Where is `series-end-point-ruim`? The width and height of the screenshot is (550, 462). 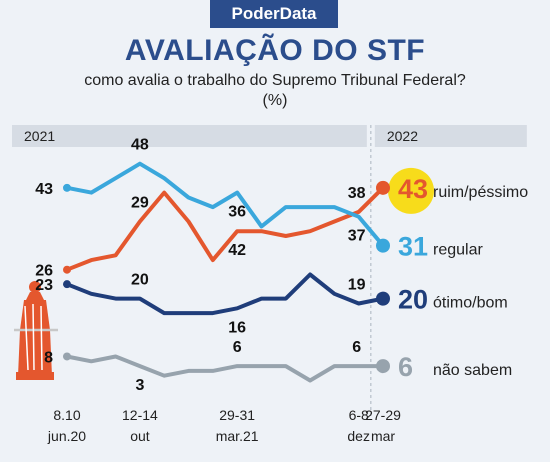
series-end-point-ruim is located at coordinates (383, 187).